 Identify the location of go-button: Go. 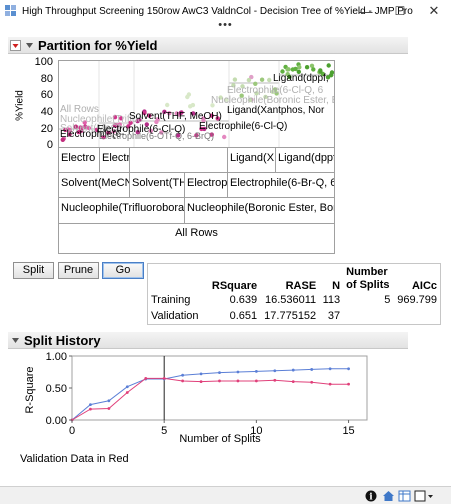
(123, 270).